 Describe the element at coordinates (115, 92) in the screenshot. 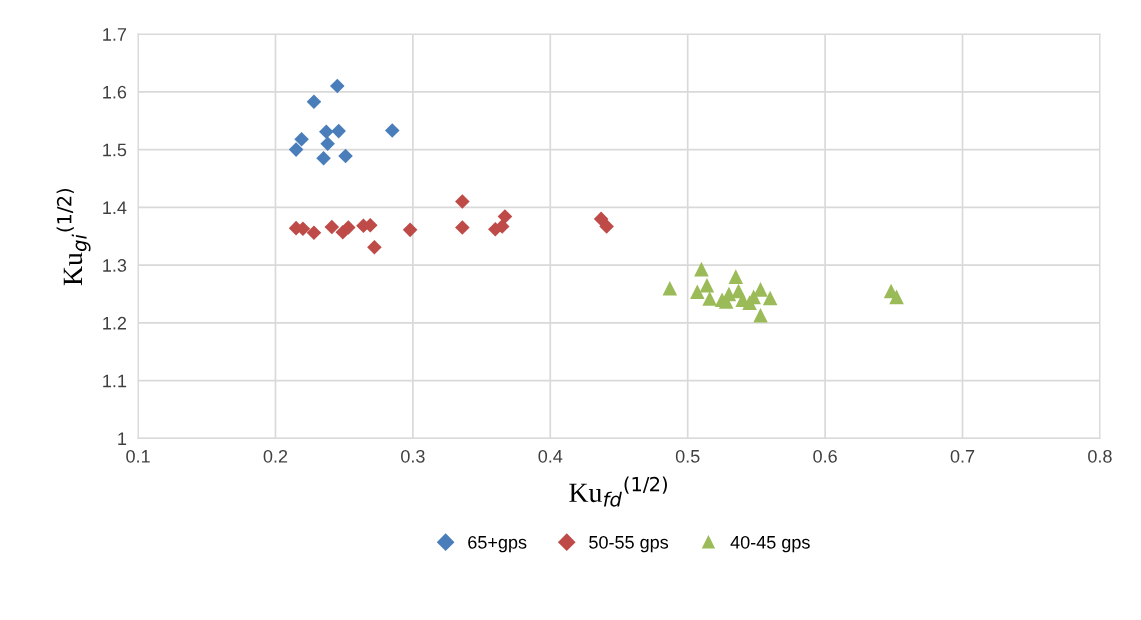

I see `y-tick-label: 1.6` at that location.